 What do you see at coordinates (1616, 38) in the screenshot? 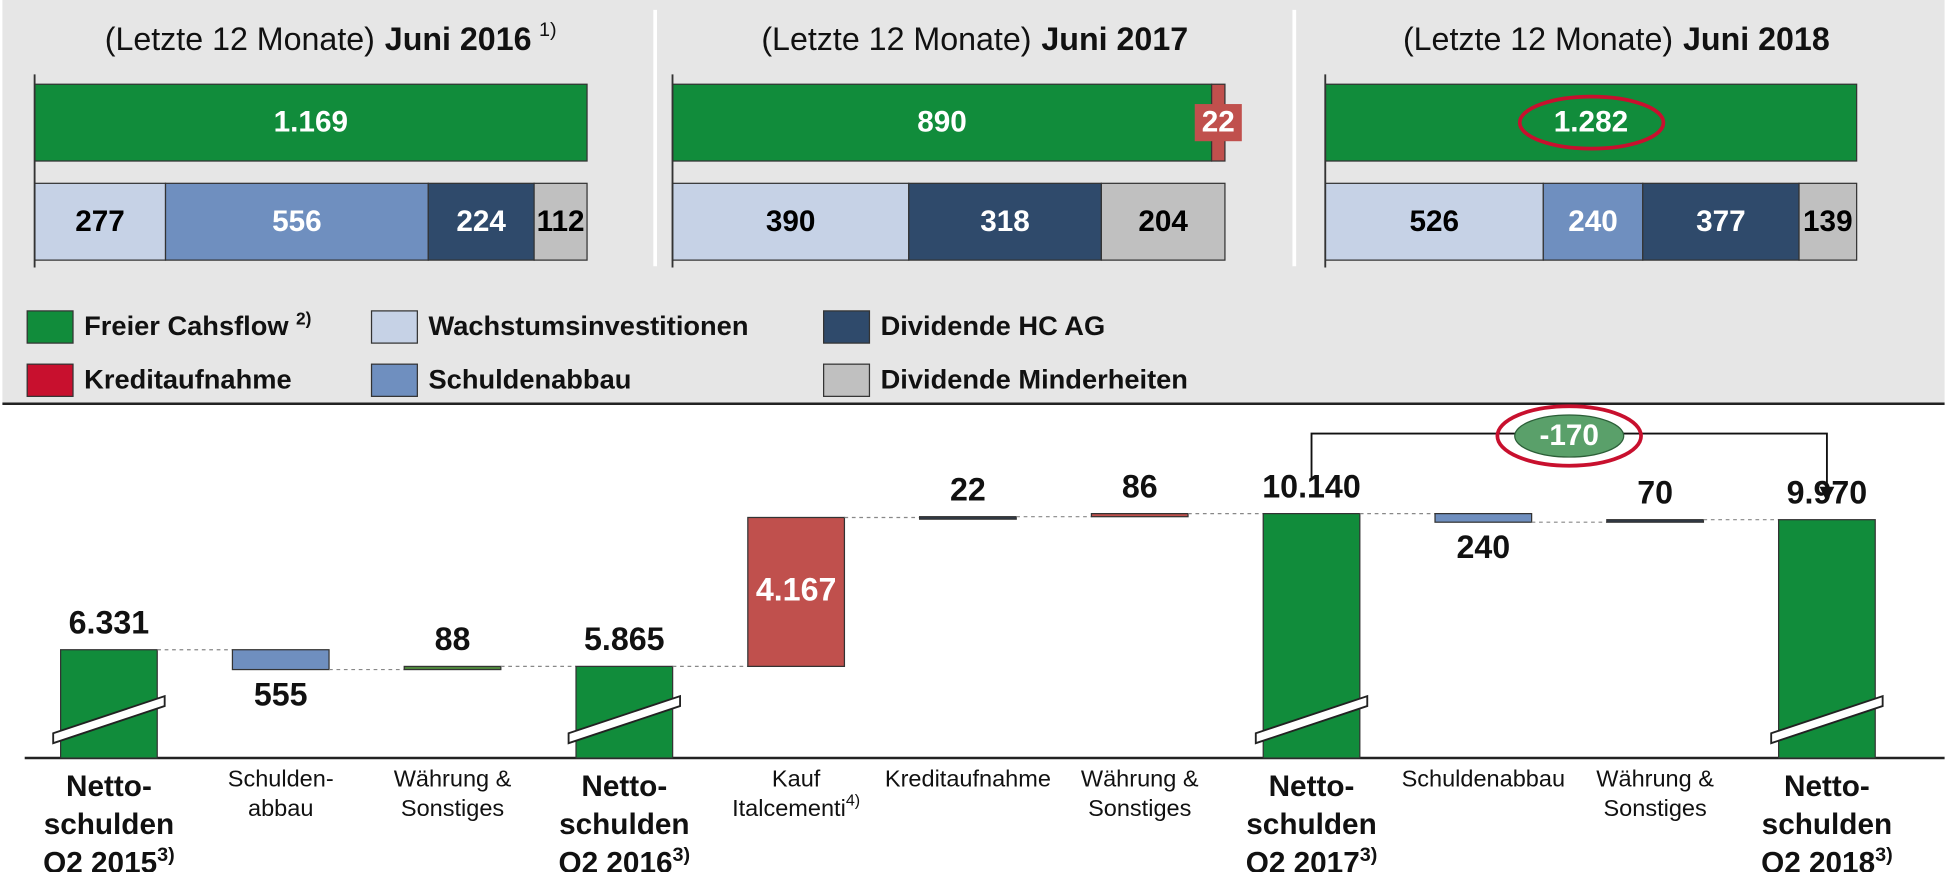
I see `panel-title: (Letzte 12 Monate) Juni 2018` at bounding box center [1616, 38].